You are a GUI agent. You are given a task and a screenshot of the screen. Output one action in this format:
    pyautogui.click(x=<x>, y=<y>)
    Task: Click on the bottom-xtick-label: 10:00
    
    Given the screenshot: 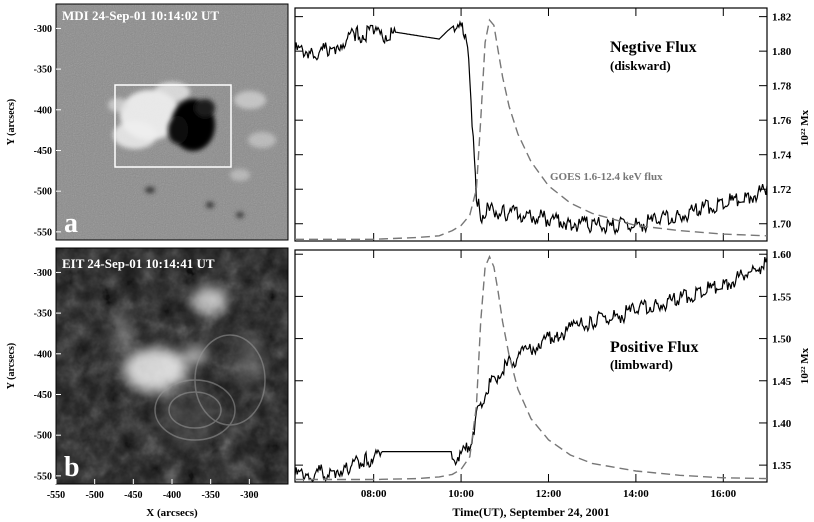 What is the action you would take?
    pyautogui.click(x=461, y=494)
    